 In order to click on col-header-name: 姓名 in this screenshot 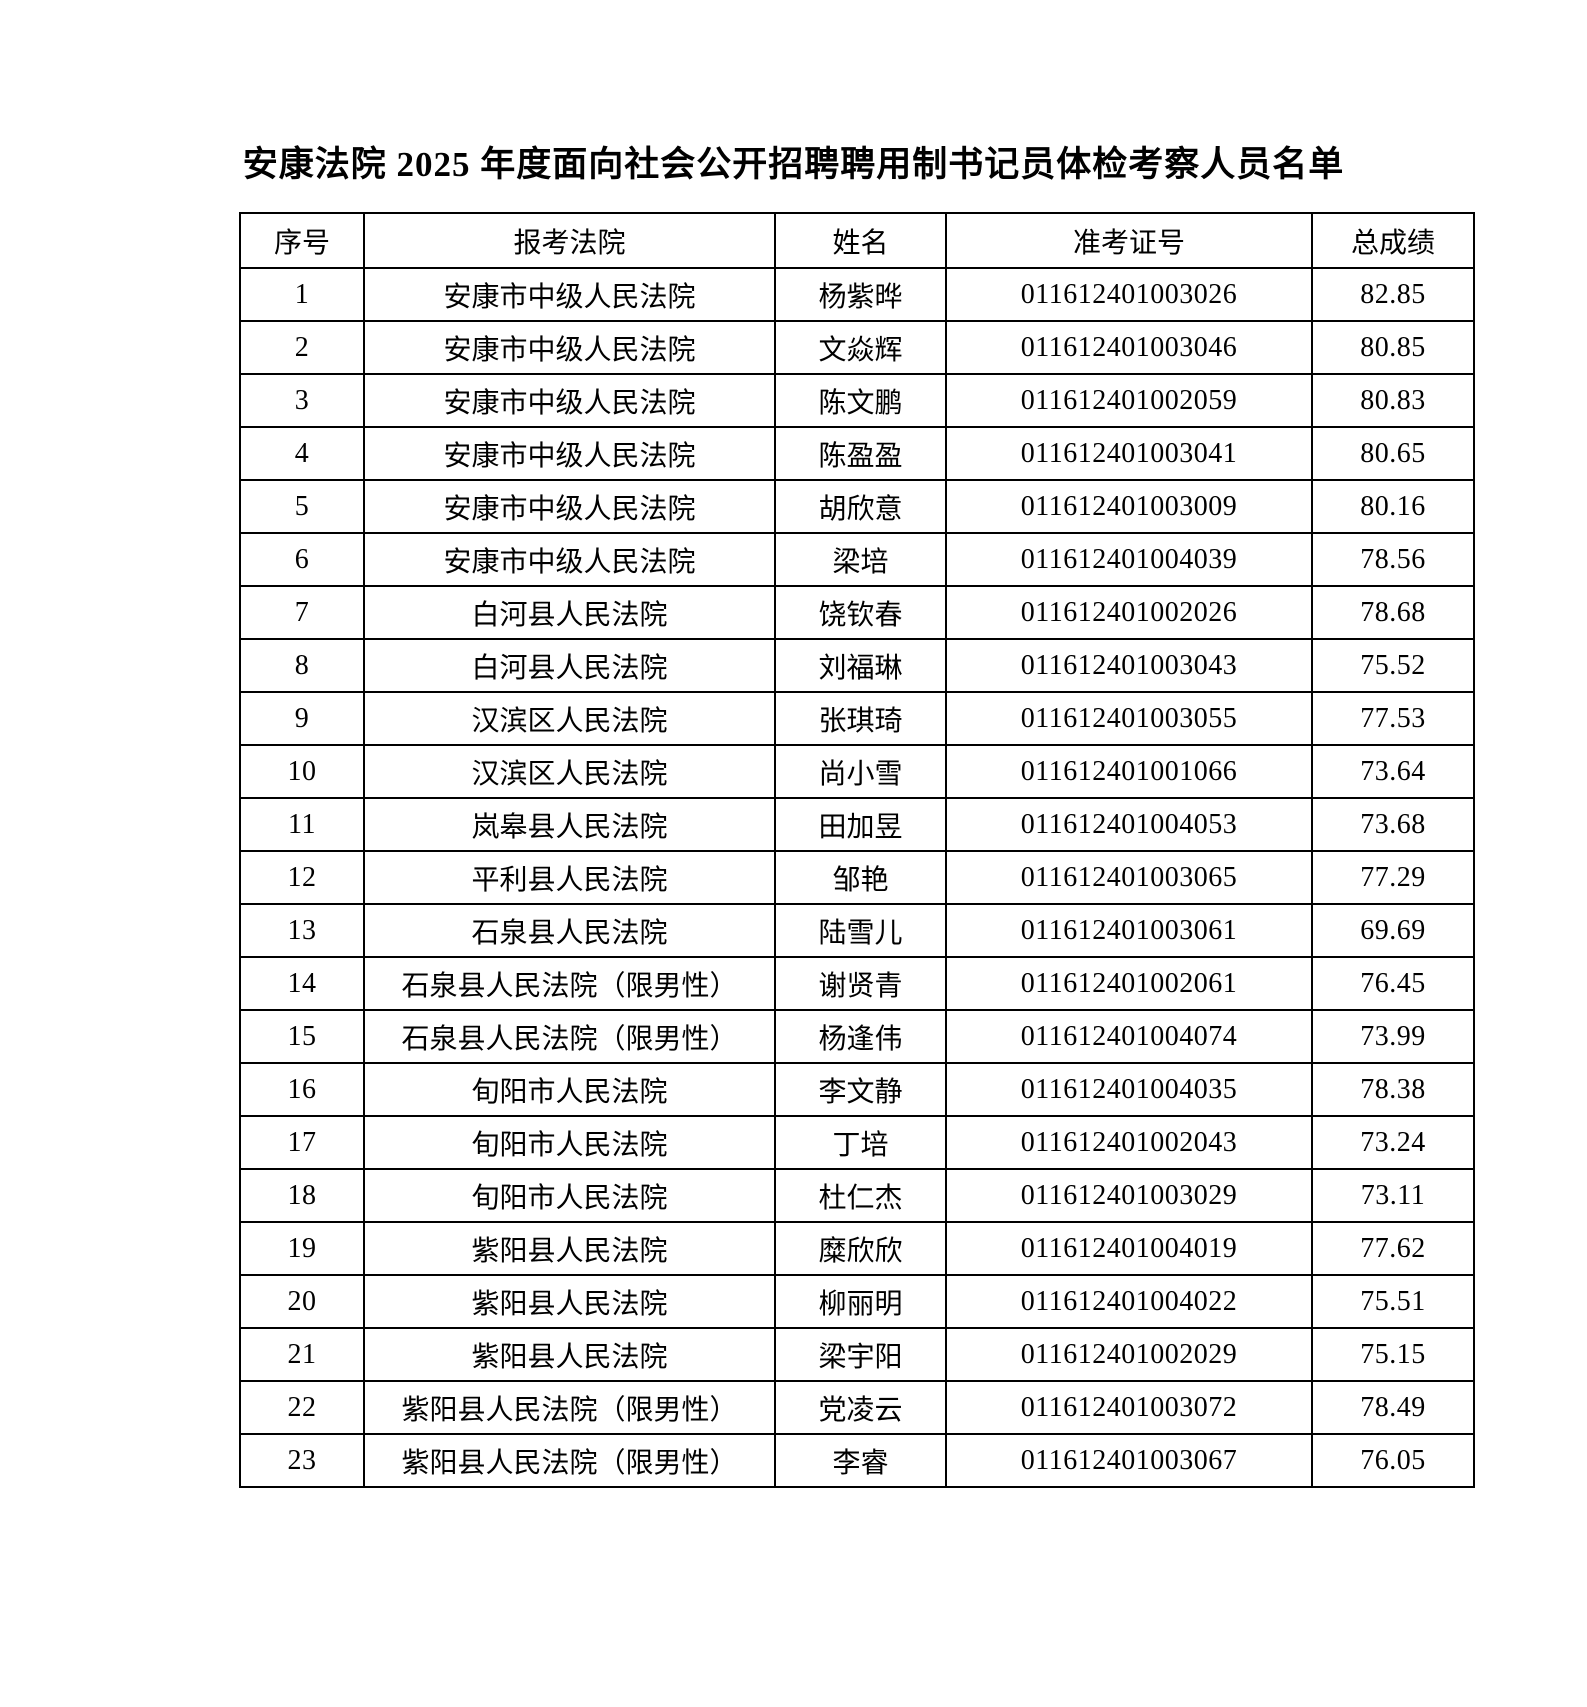, I will do `click(860, 240)`.